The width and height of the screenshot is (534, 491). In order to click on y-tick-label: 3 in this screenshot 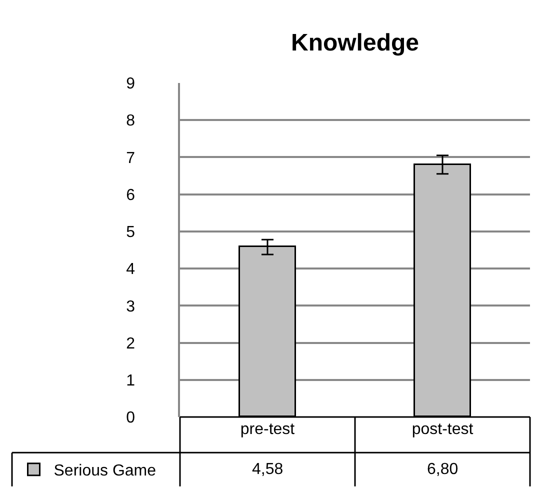, I will do `click(131, 307)`.